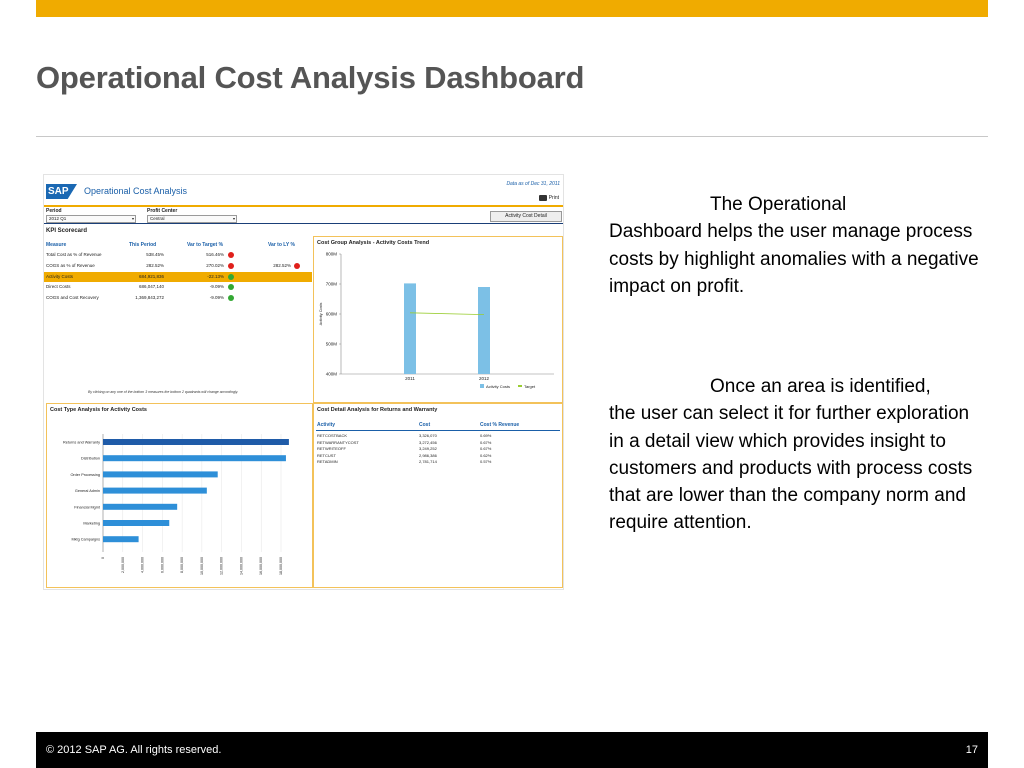  Describe the element at coordinates (428, 442) in the screenshot. I see `detail-cell-cost: 3,272,456` at that location.